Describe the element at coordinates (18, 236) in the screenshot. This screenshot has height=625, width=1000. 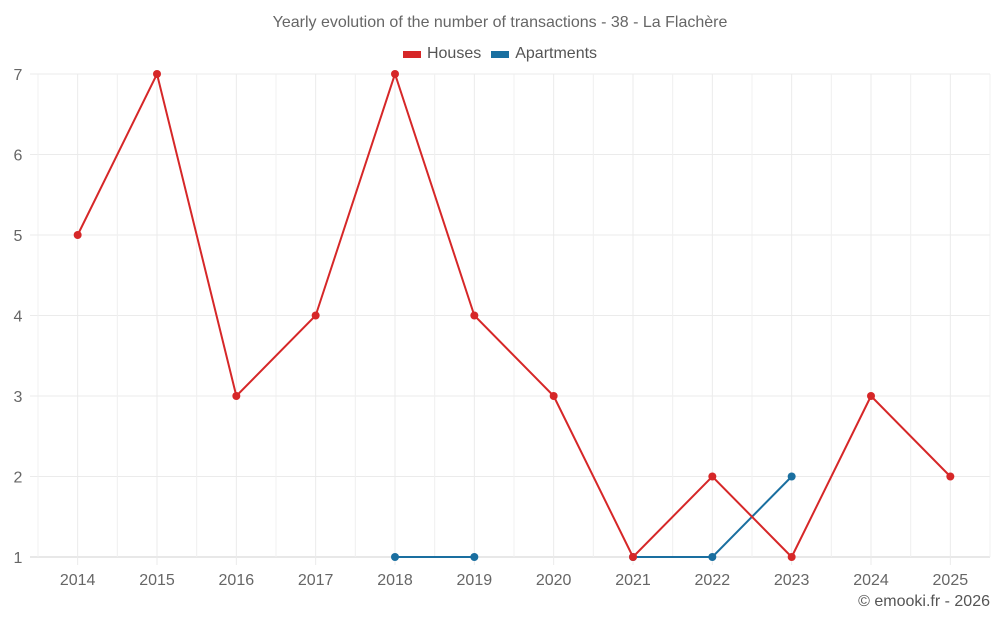
I see `y-tick-label: 5` at that location.